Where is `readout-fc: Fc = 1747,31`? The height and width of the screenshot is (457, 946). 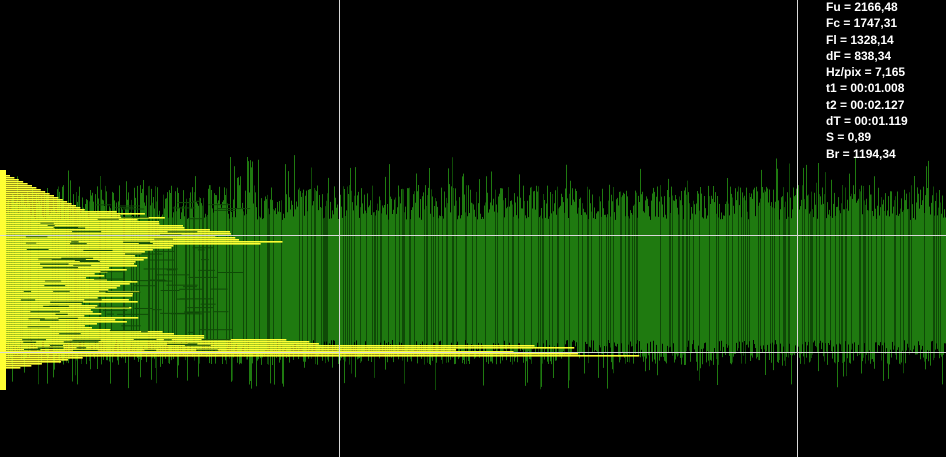
readout-fc: Fc = 1747,31 is located at coordinates (862, 23).